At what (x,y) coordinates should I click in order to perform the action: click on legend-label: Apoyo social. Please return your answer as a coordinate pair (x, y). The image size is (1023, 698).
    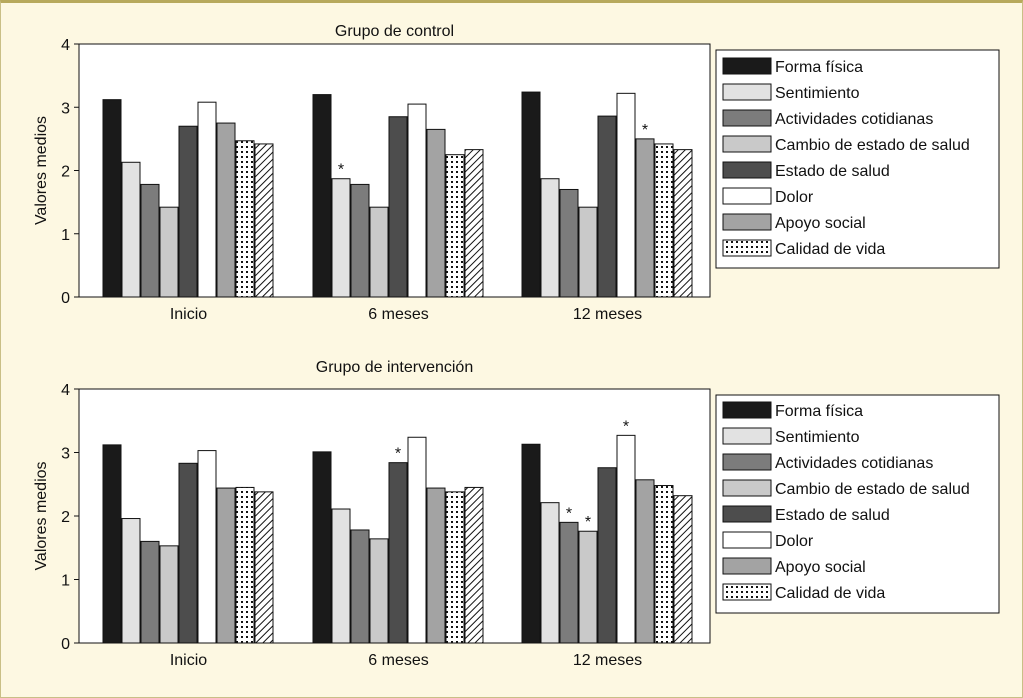
    Looking at the image, I should click on (820, 567).